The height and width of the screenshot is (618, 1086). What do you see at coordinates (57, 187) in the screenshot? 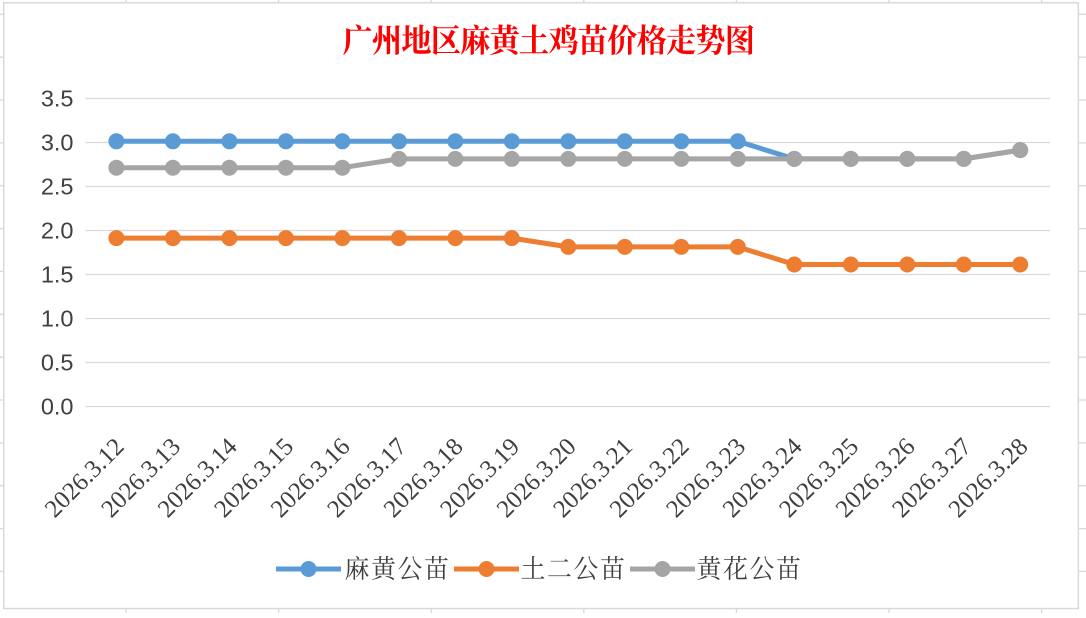
I see `svg-text: 2.5` at bounding box center [57, 187].